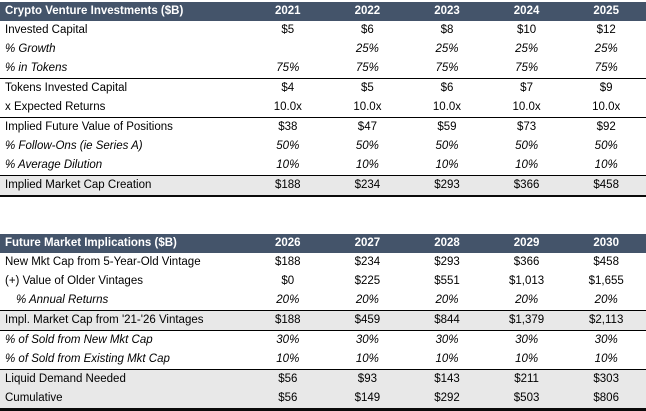 The height and width of the screenshot is (411, 646). Describe the element at coordinates (54, 165) in the screenshot. I see `row-label: % Average Dilution` at that location.